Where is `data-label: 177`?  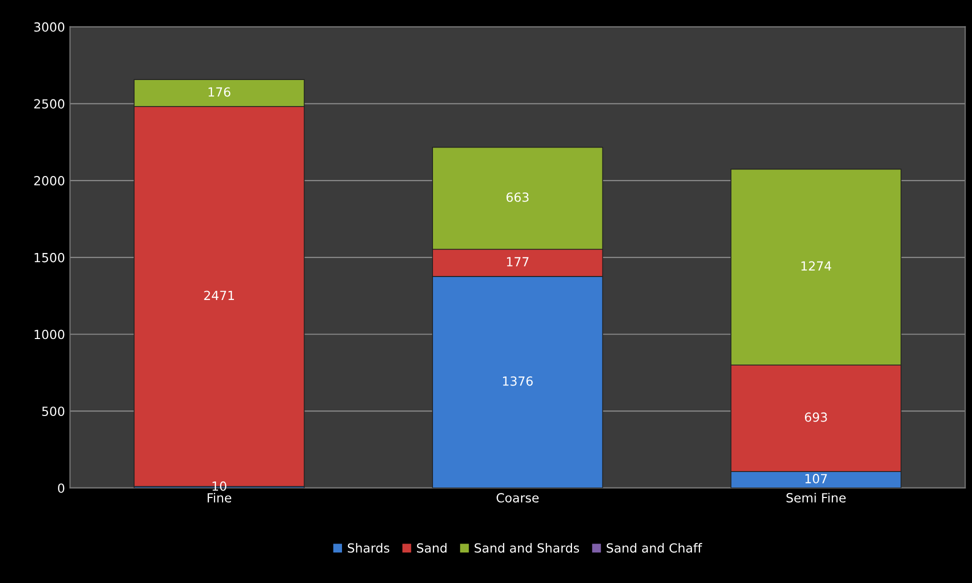 data-label: 177 is located at coordinates (517, 261).